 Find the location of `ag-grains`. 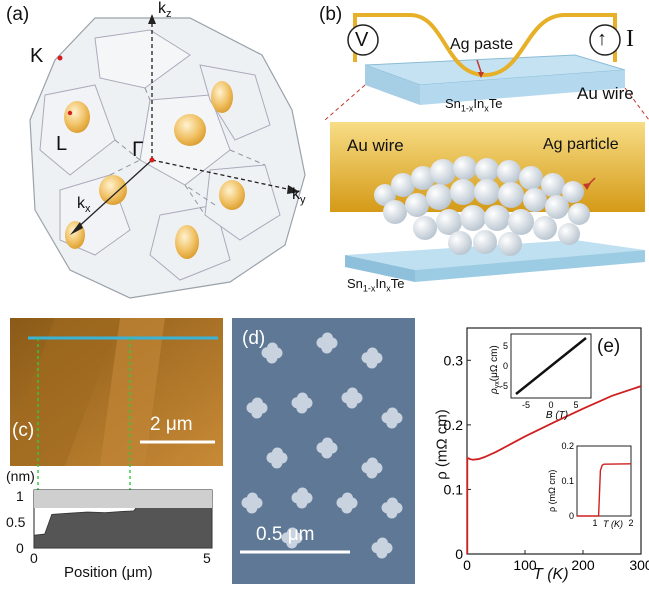

ag-grains is located at coordinates (322, 445).